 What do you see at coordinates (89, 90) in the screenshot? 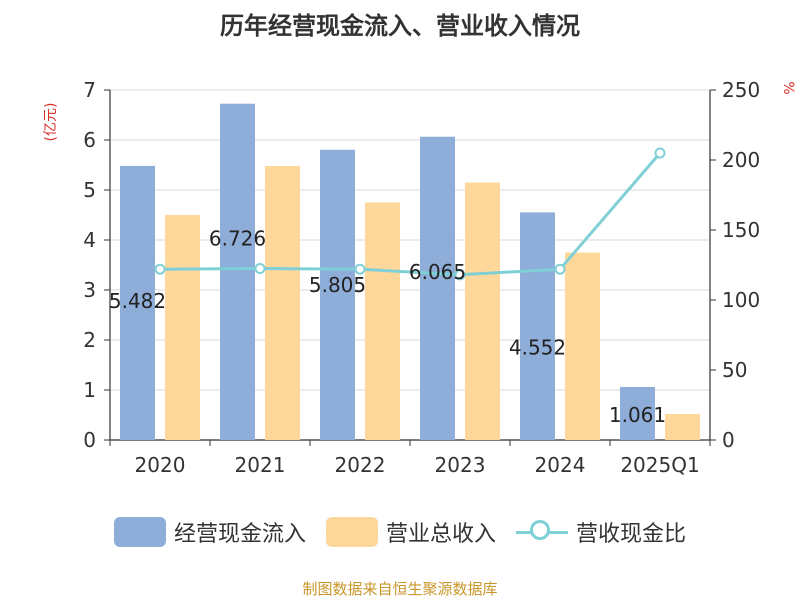
I see `left-axis-tick-label: 7` at bounding box center [89, 90].